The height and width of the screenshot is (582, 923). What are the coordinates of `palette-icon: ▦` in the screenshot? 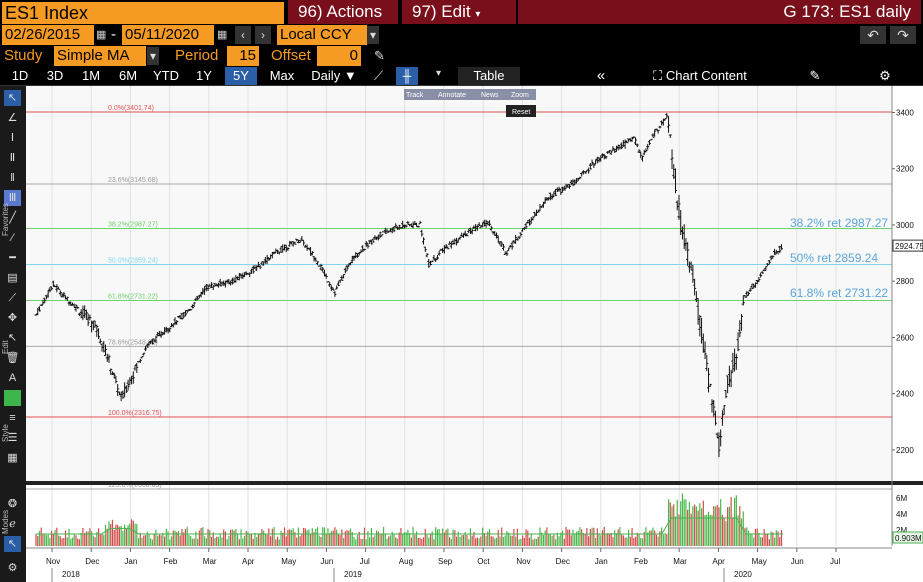 It's located at (12, 458).